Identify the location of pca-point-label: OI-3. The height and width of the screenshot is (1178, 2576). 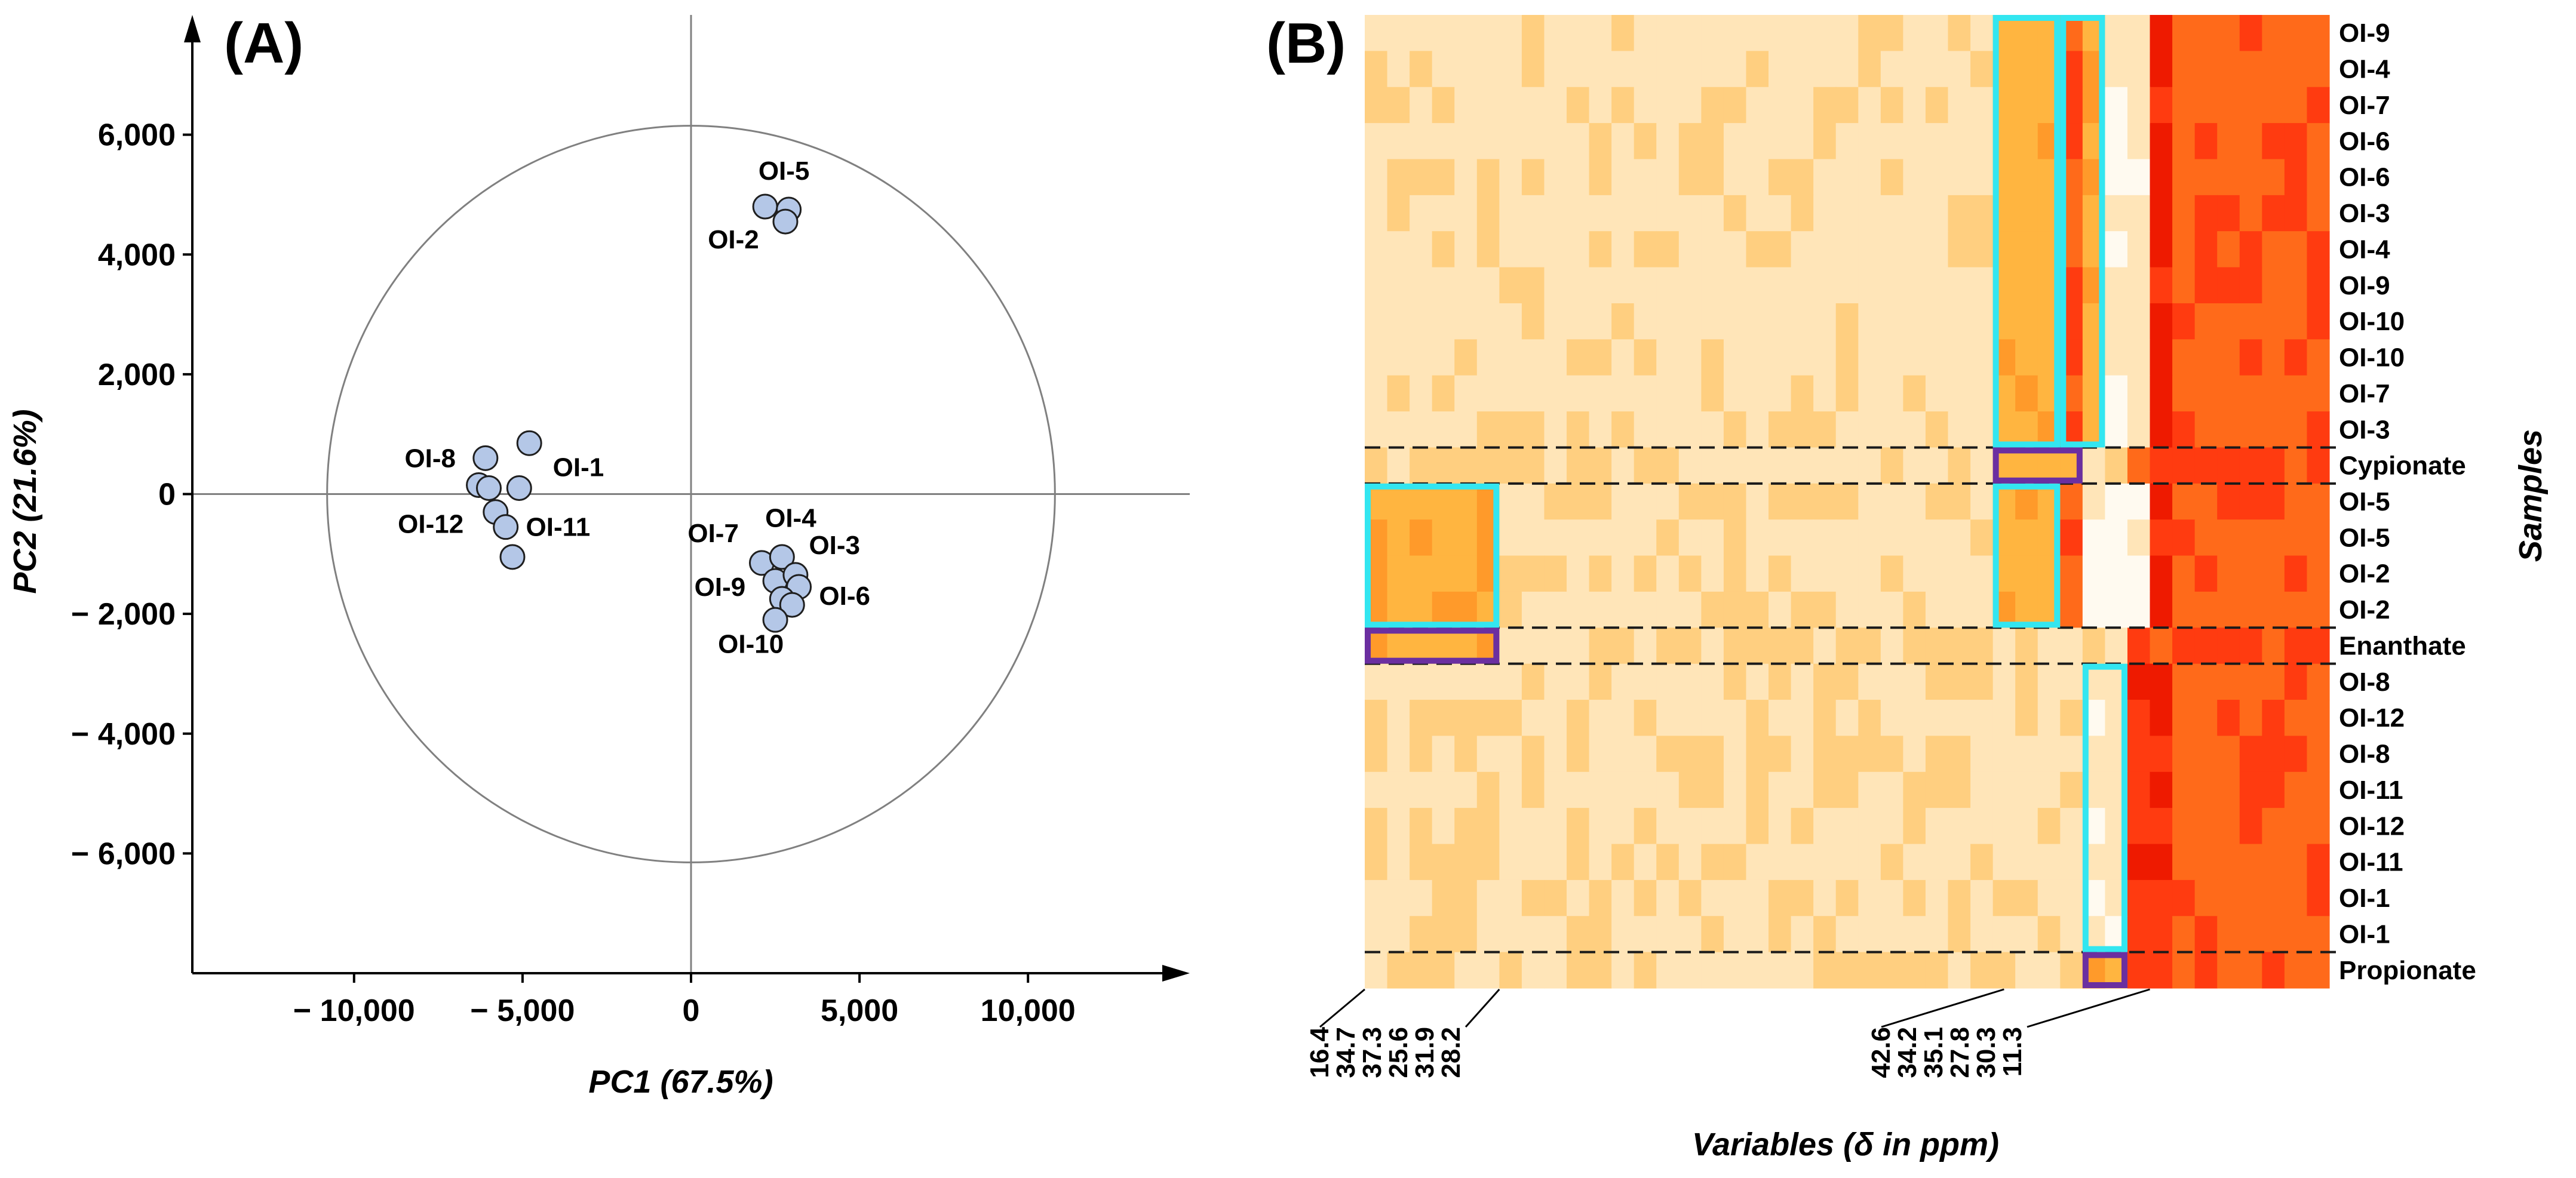
(835, 545).